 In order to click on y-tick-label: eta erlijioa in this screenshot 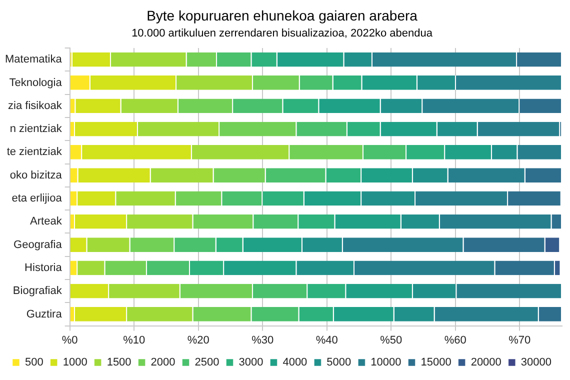, I will do `click(37, 198)`.